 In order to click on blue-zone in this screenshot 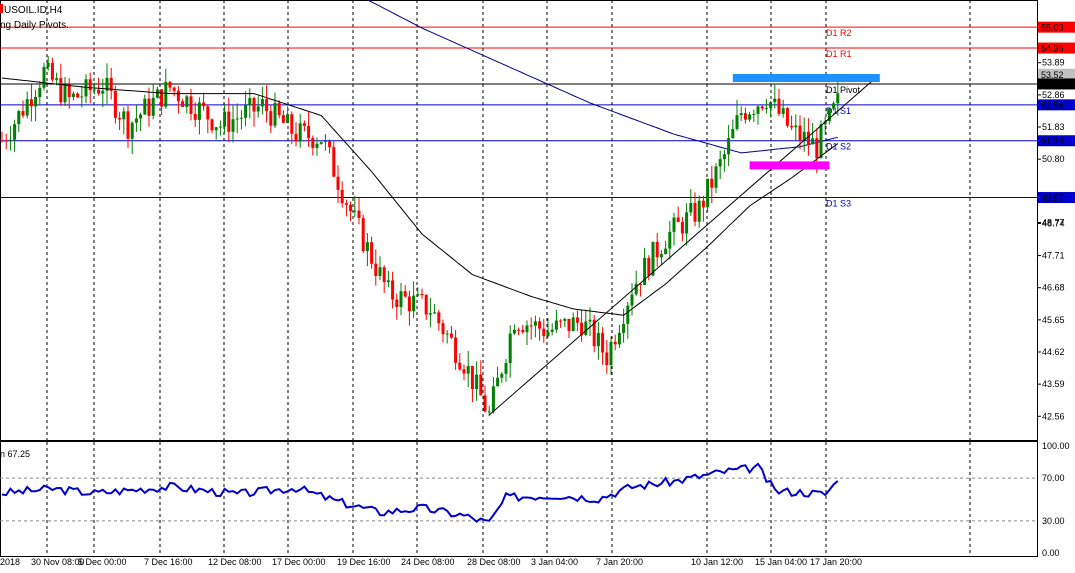, I will do `click(806, 78)`.